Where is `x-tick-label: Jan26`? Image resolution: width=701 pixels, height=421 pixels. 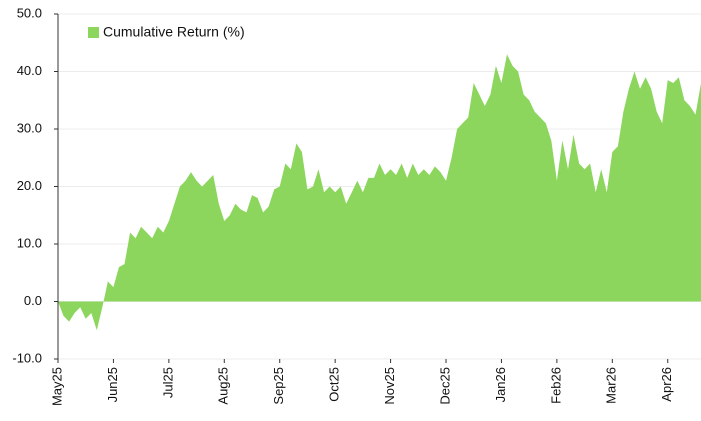
x-tick-label: Jan26 is located at coordinates (500, 384).